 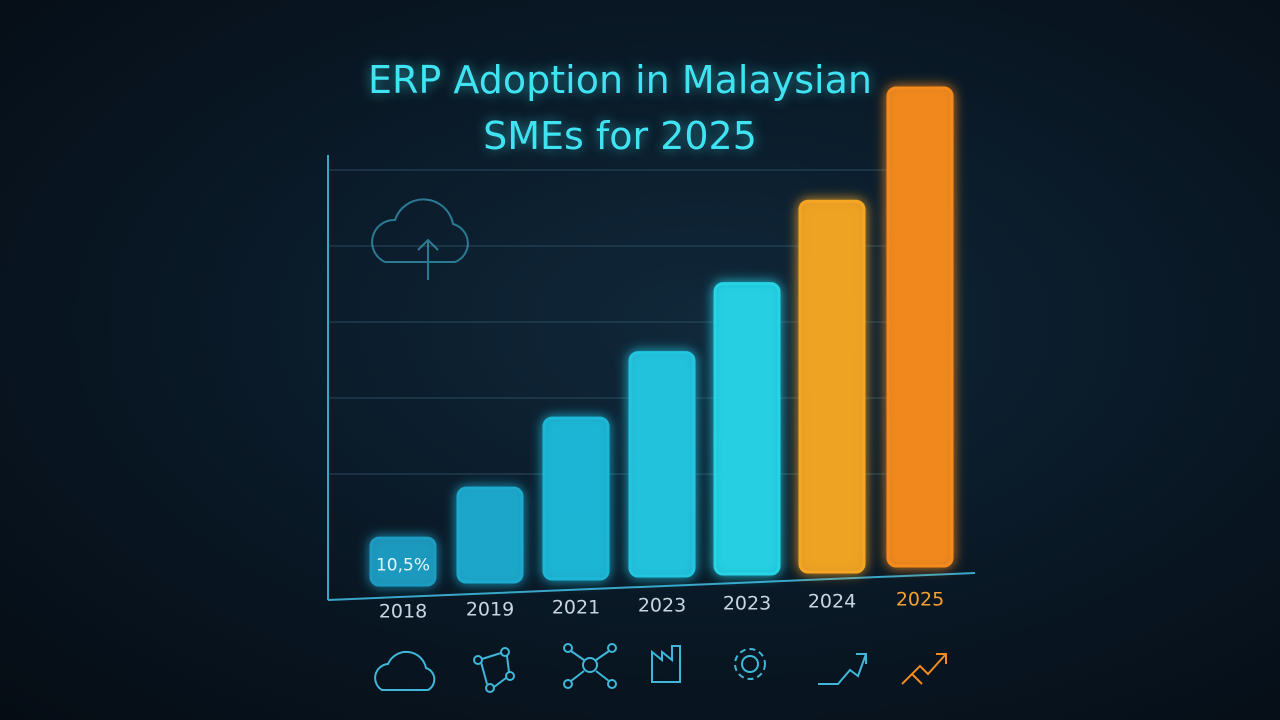 What do you see at coordinates (590, 666) in the screenshot?
I see `hub-icon` at bounding box center [590, 666].